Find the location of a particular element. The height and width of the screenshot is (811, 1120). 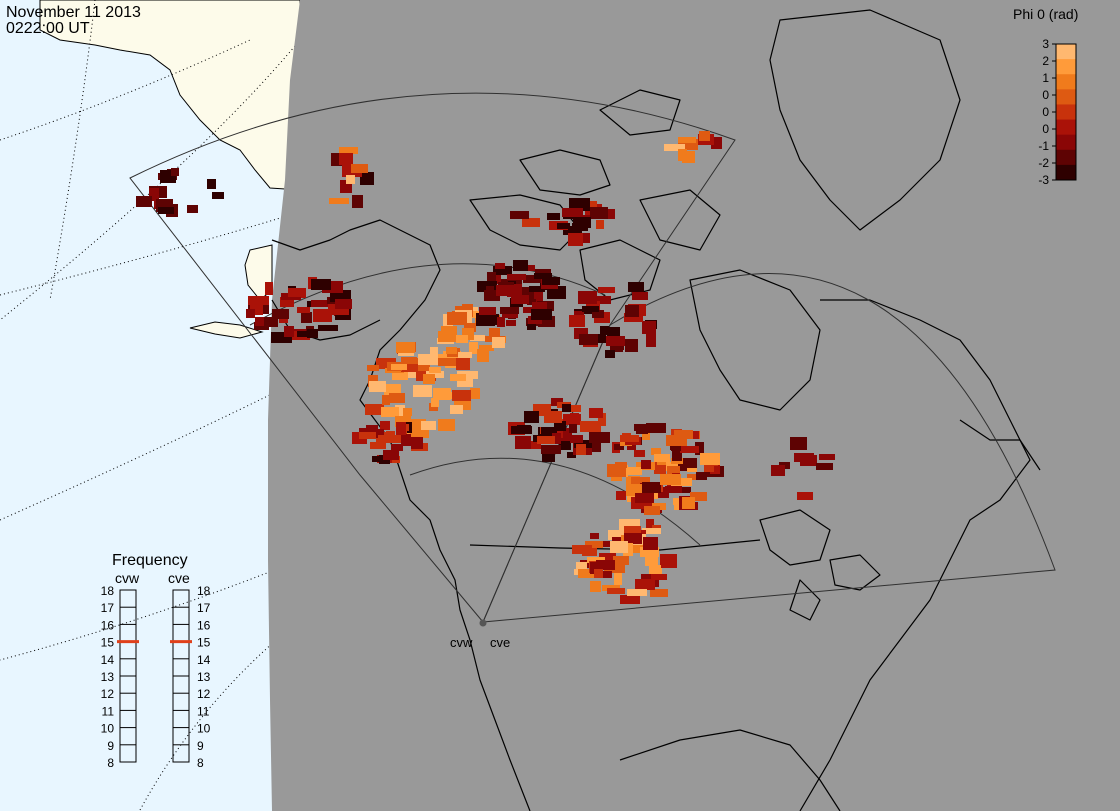

colorbar-tick-label: 2 is located at coordinates (1045, 61).